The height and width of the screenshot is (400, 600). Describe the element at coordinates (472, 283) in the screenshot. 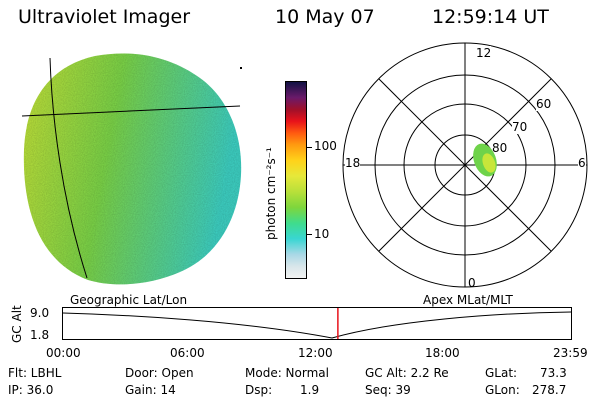

I see `mlt-label-0: 0` at that location.